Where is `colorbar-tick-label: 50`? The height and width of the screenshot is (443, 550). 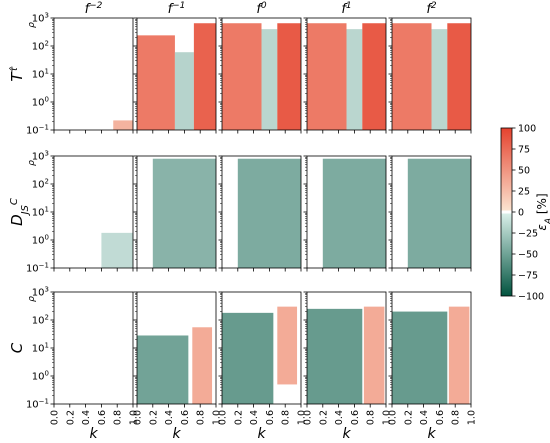 colorbar-tick-label: 50 is located at coordinates (524, 171).